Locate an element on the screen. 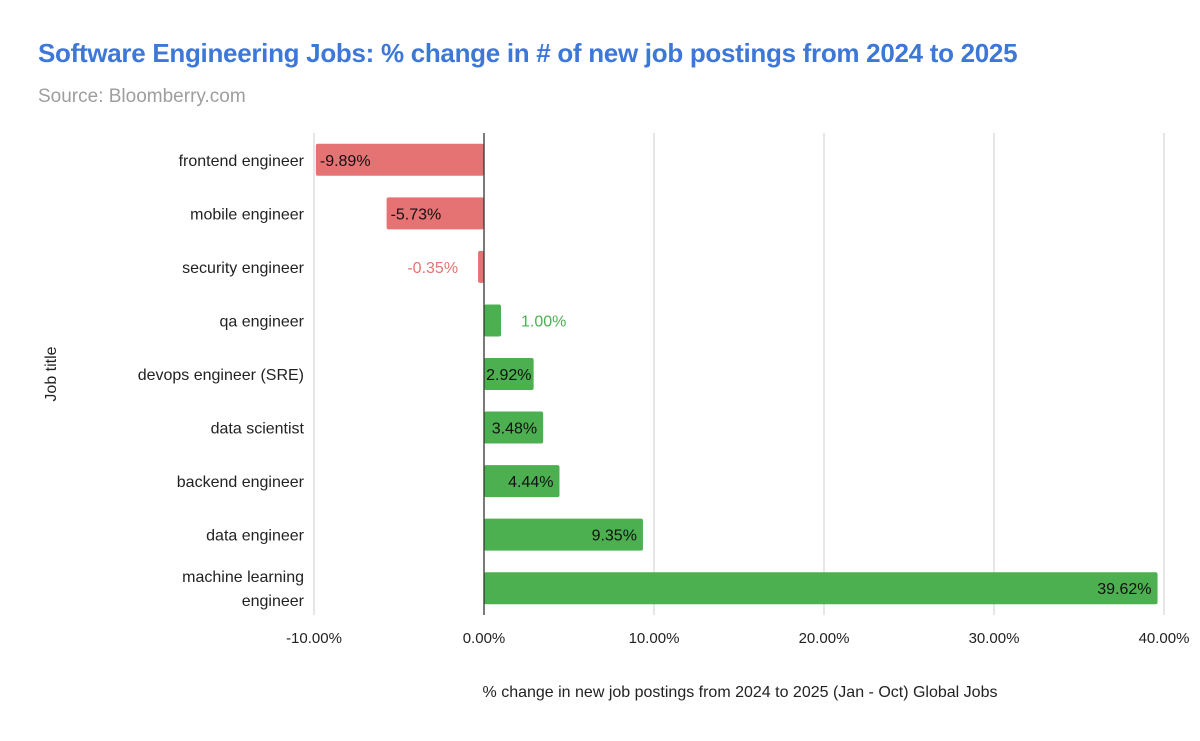 This screenshot has height=741, width=1200. y-axis-title: Job title is located at coordinates (51, 373).